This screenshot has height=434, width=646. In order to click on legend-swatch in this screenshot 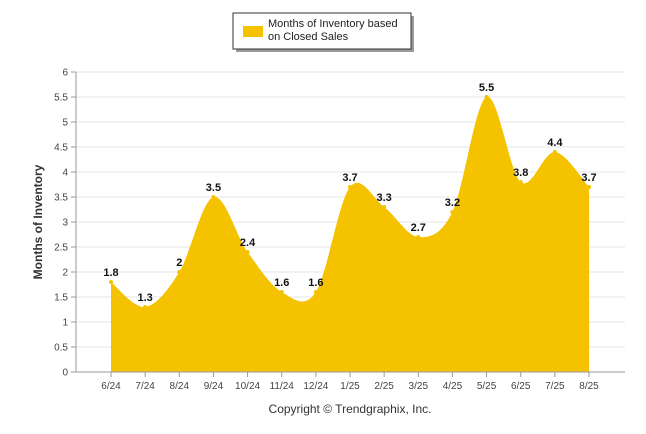, I will do `click(253, 31)`.